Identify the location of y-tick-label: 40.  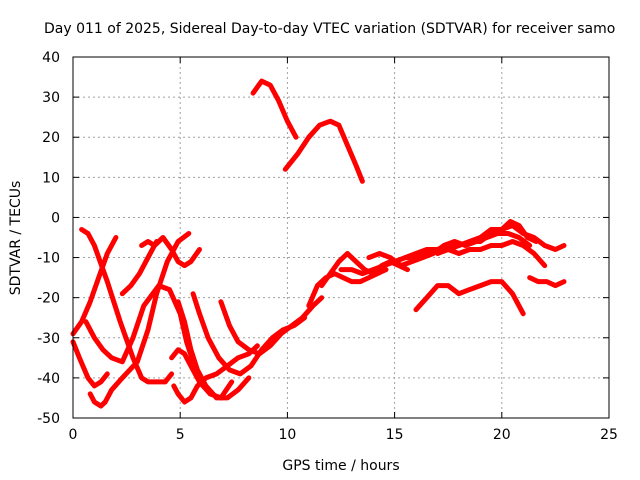
(51, 58).